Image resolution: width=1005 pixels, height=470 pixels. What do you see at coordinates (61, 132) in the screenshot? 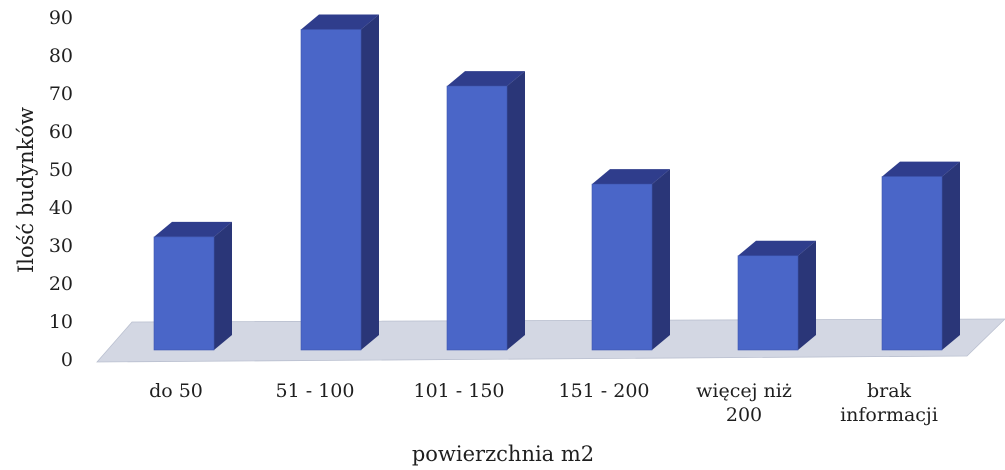
I see `y-tick-label: 60` at bounding box center [61, 132].